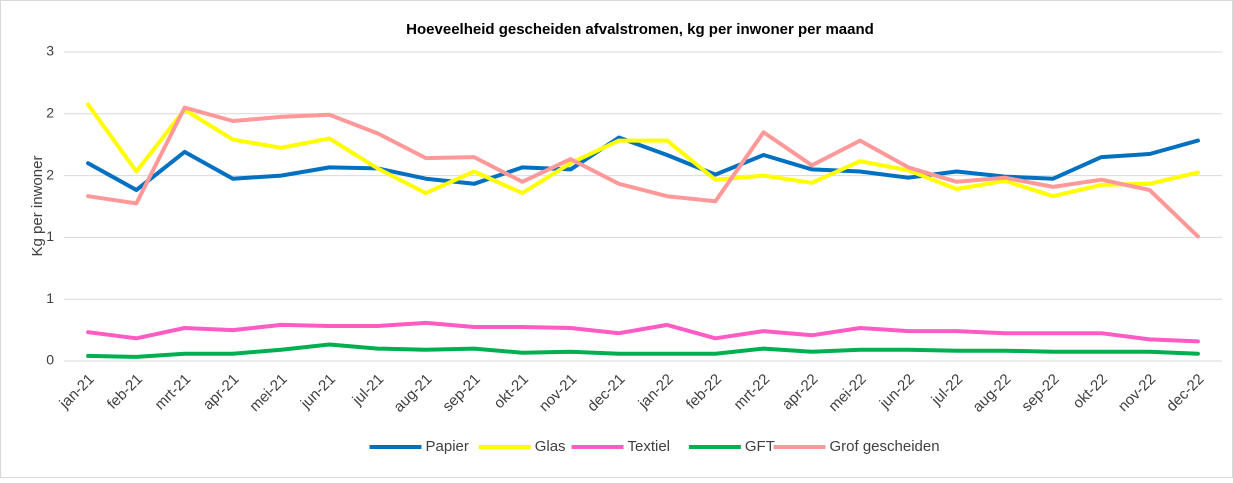 Image resolution: width=1233 pixels, height=483 pixels. Describe the element at coordinates (760, 446) in the screenshot. I see `legend-label: GFT` at that location.